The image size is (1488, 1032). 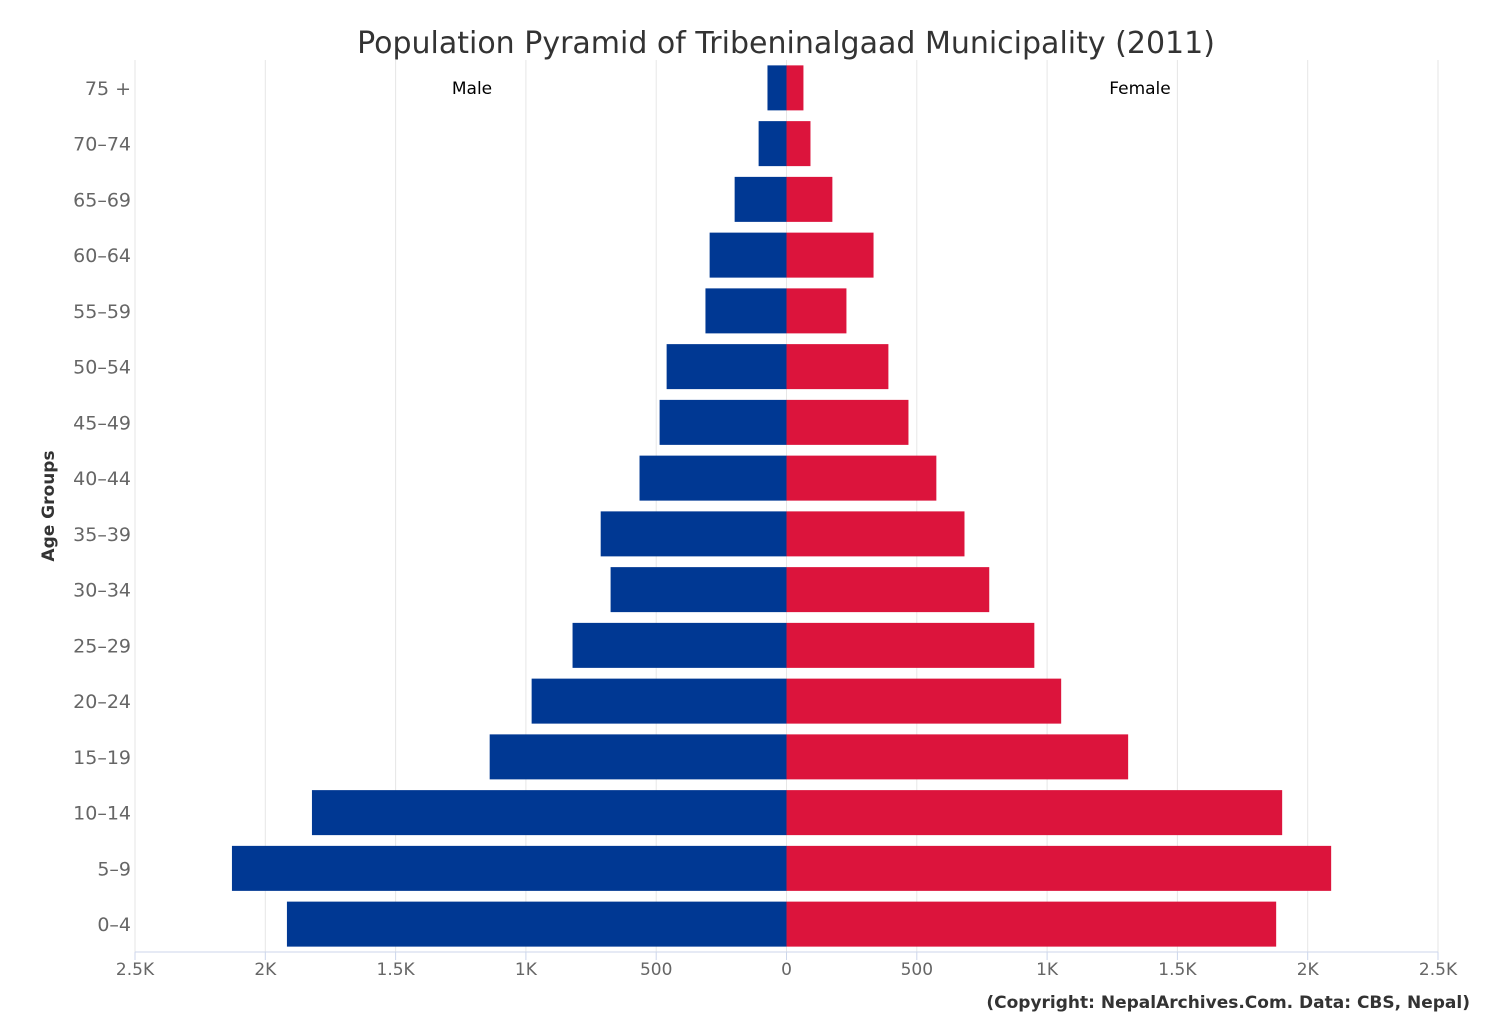 What do you see at coordinates (114, 869) in the screenshot?
I see `y-tick-label: 5–9` at bounding box center [114, 869].